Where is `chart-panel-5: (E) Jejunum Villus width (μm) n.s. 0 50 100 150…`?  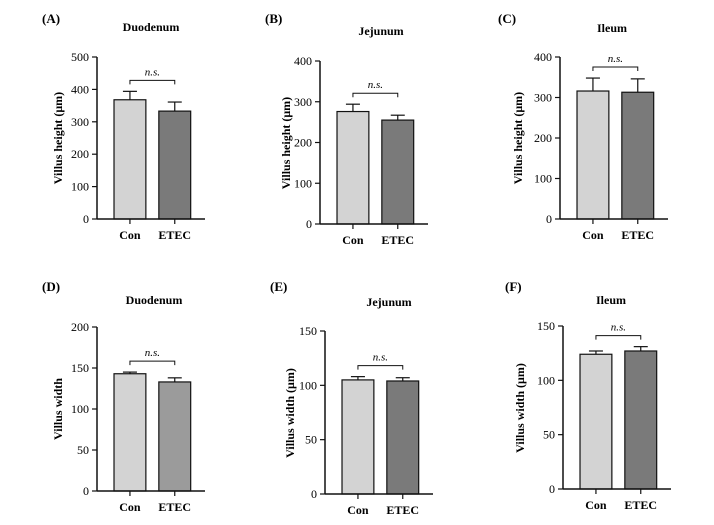 chart-panel-5: (E) Jejunum Villus width (μm) n.s. 0 50 100 150… is located at coordinates (351, 398).